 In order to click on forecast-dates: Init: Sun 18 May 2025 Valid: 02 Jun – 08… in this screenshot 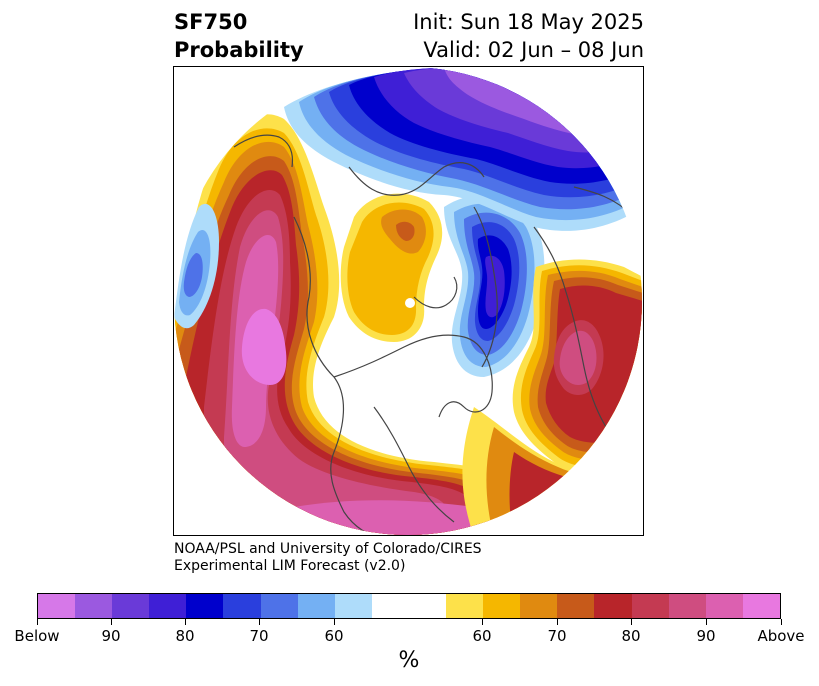, I will do `click(528, 36)`.